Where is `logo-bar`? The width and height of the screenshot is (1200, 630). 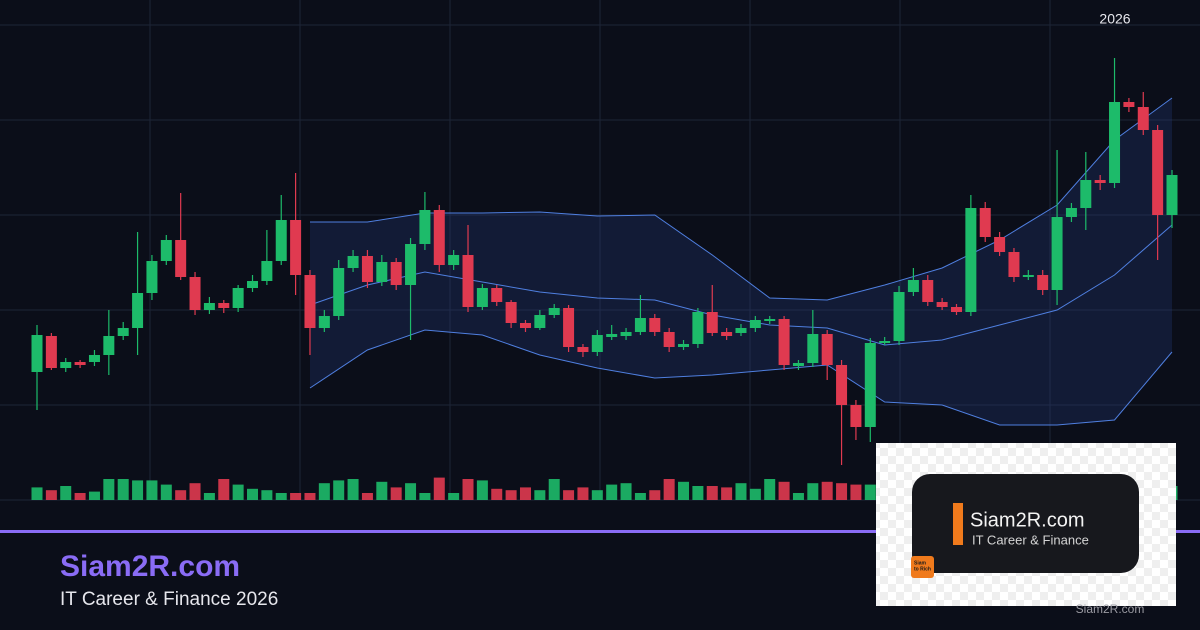
logo-bar is located at coordinates (958, 524).